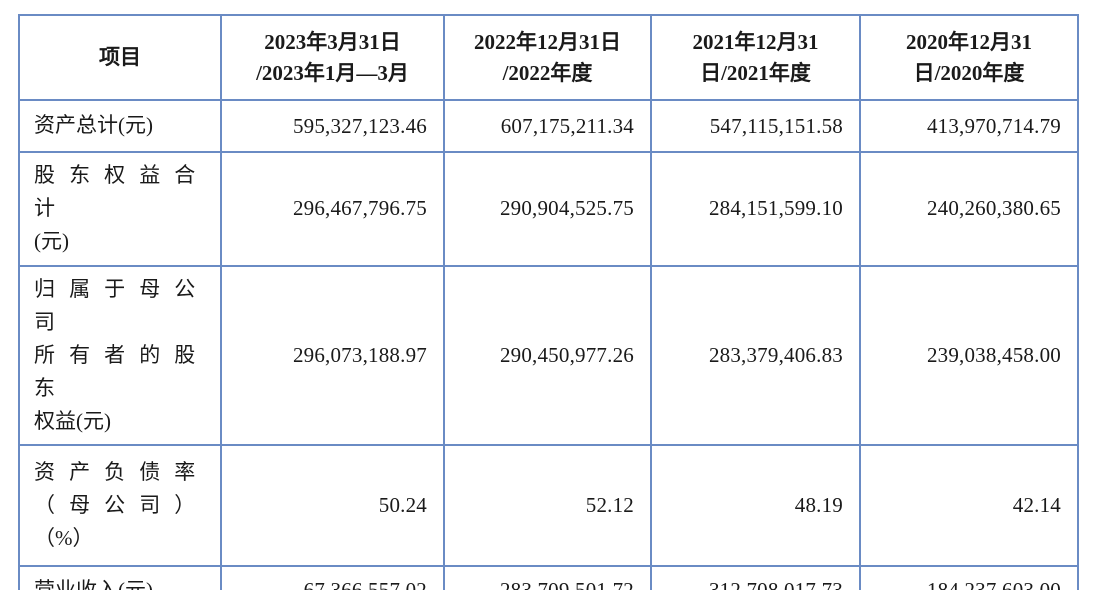  I want to click on row-label-total-assets: 资产总计(元), so click(120, 126).